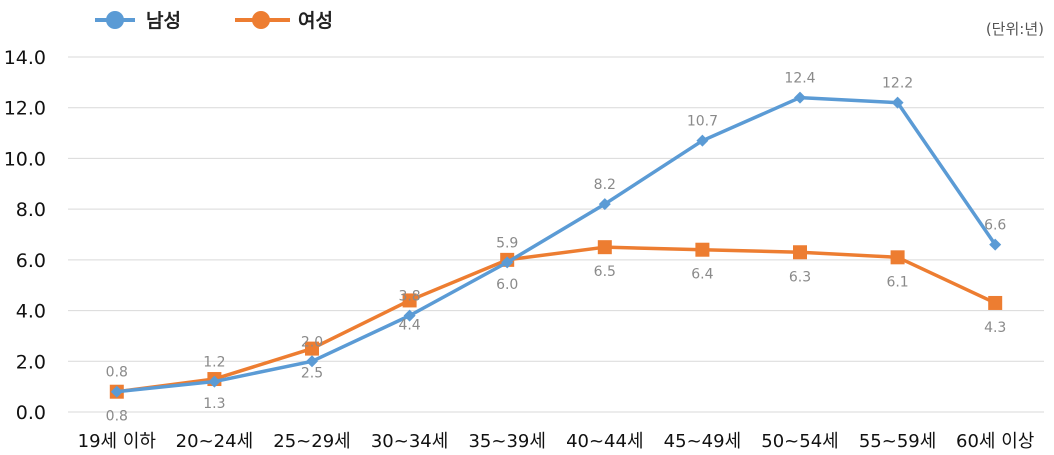 This screenshot has height=455, width=1054. Describe the element at coordinates (702, 122) in the screenshot. I see `data-label-male: 10.7` at that location.